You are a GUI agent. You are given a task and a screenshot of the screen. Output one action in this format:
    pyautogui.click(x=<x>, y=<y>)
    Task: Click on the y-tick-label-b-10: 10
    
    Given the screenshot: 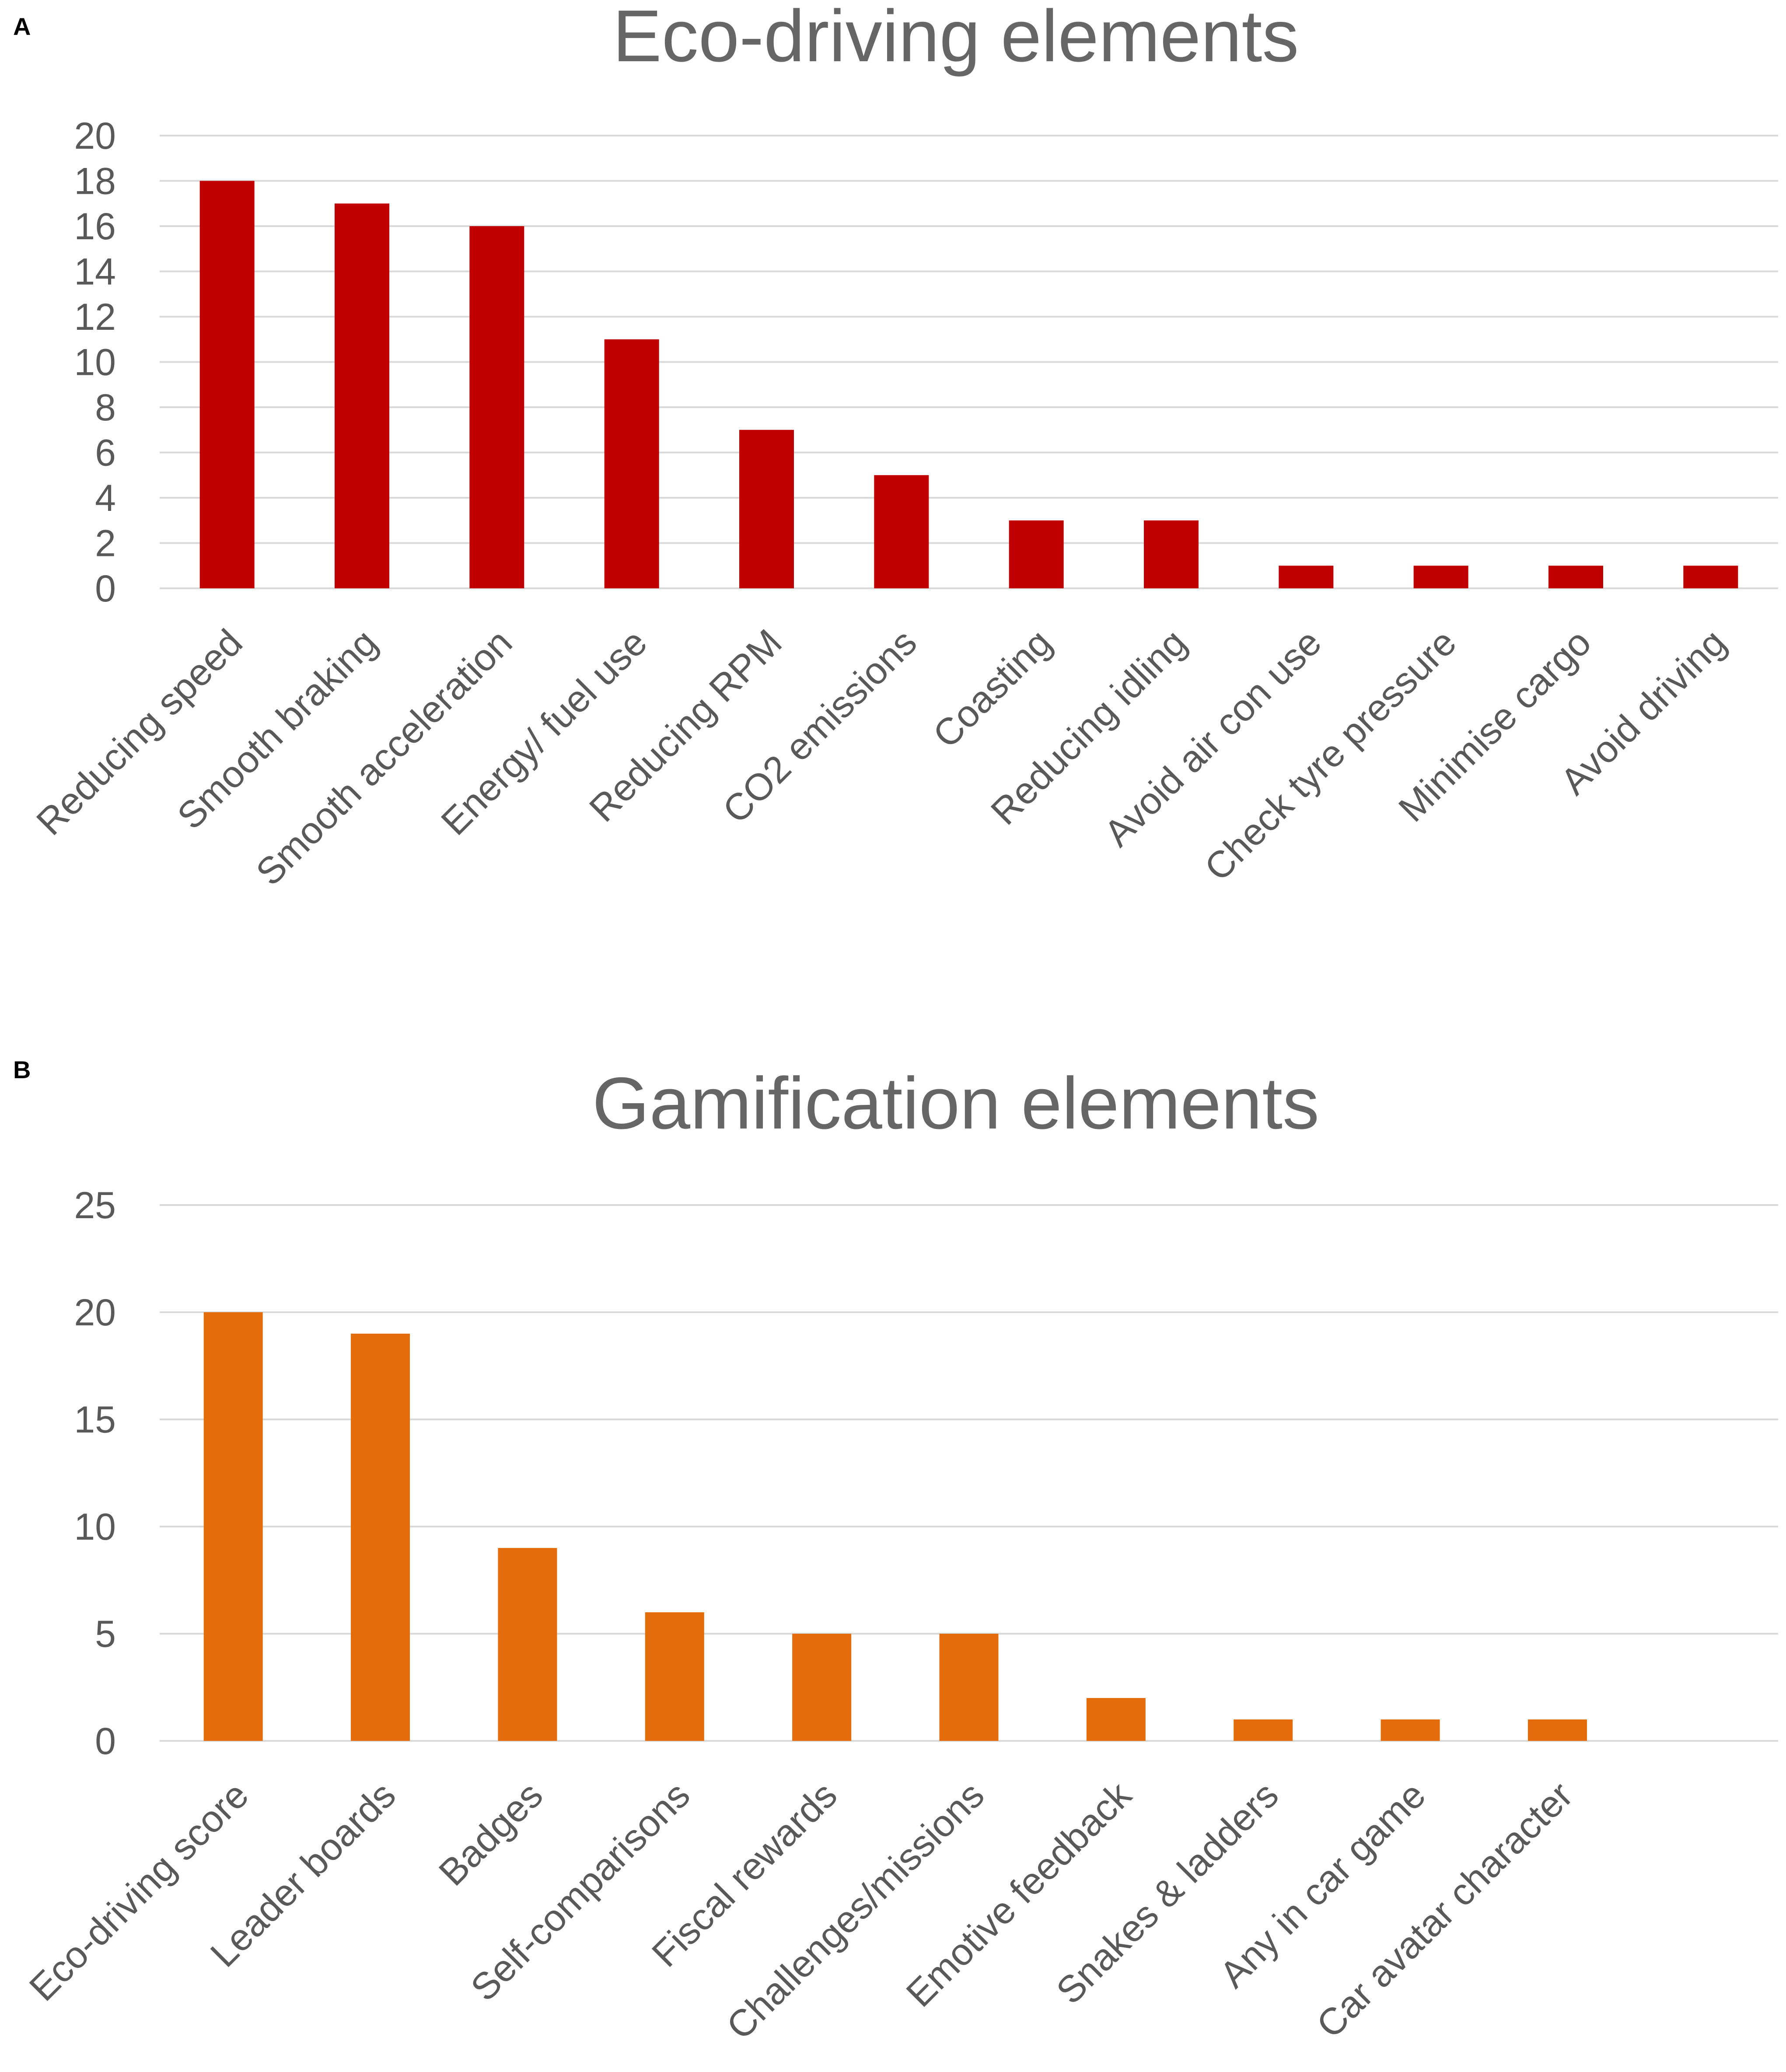 What is the action you would take?
    pyautogui.click(x=95, y=1527)
    